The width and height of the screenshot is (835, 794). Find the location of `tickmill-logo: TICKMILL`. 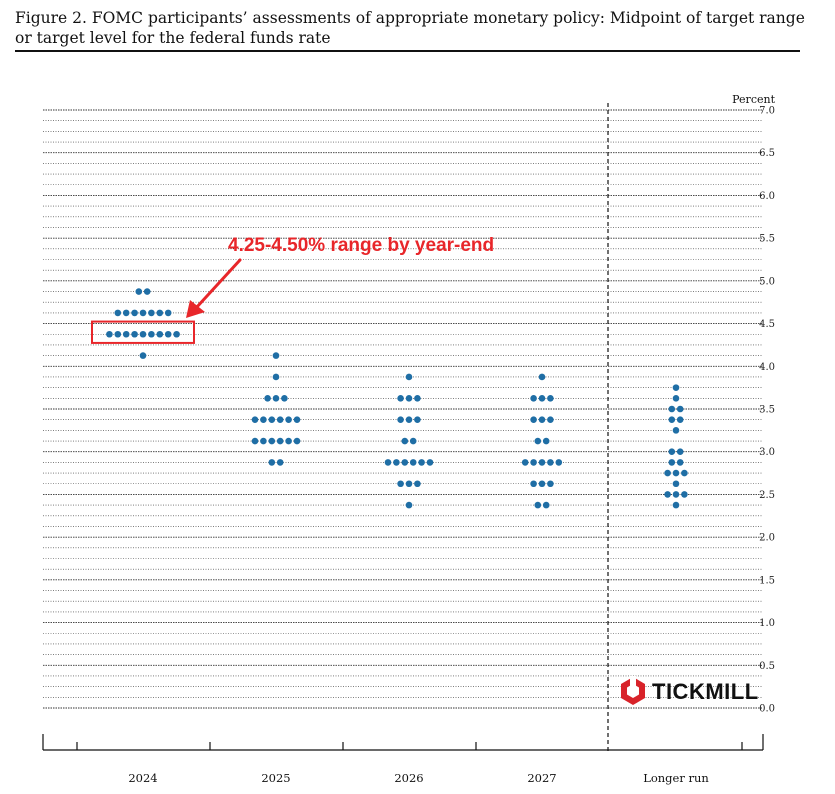

tickmill-logo: TICKMILL is located at coordinates (690, 690).